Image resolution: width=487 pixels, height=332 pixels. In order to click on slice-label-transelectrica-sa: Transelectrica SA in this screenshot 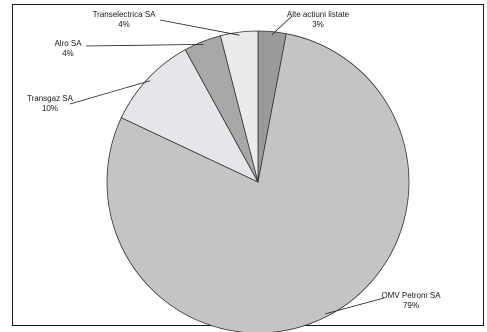, I will do `click(125, 14)`.